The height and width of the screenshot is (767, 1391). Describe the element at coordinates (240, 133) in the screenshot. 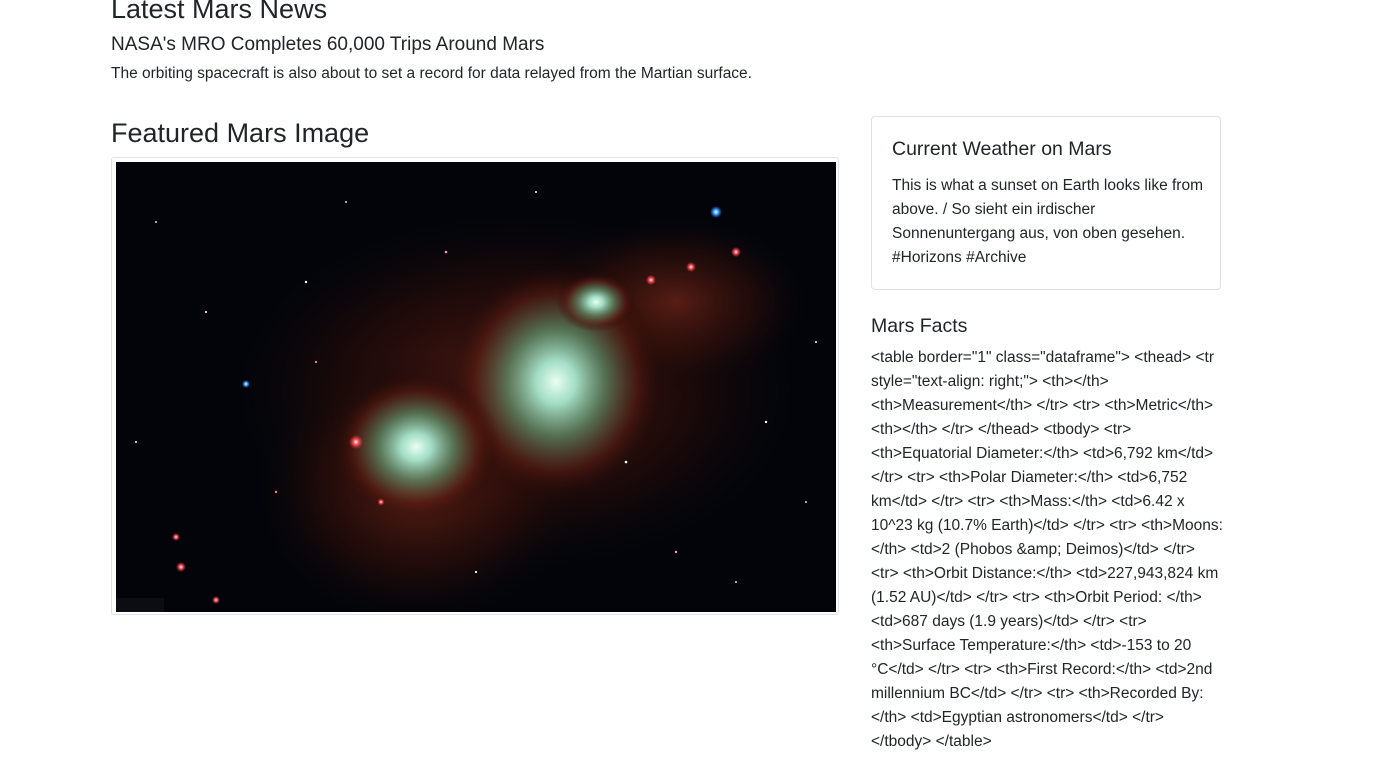

I see `featured-image-heading: Featured Mars Image` at that location.